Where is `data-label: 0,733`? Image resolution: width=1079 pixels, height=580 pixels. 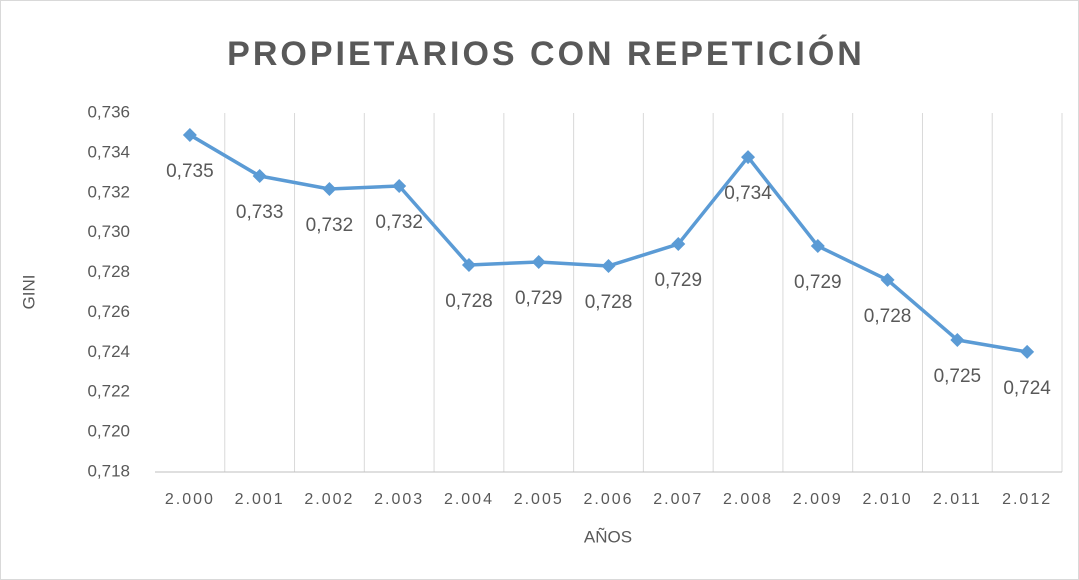
data-label: 0,733 is located at coordinates (260, 212).